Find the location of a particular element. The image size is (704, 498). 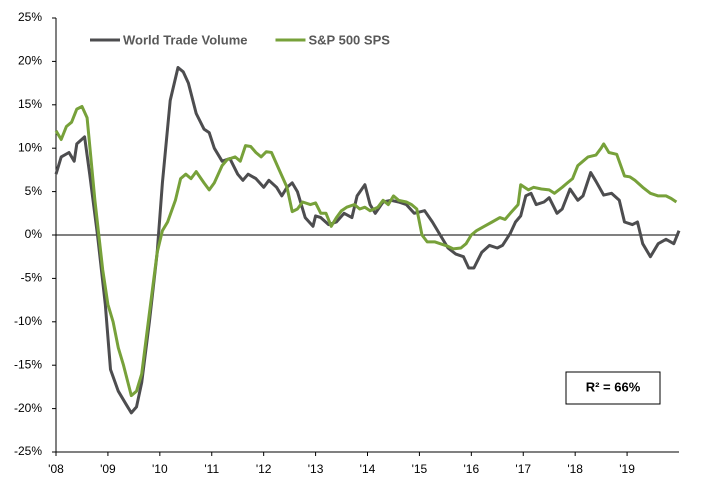

x-tick-label: '17 is located at coordinates (523, 469).